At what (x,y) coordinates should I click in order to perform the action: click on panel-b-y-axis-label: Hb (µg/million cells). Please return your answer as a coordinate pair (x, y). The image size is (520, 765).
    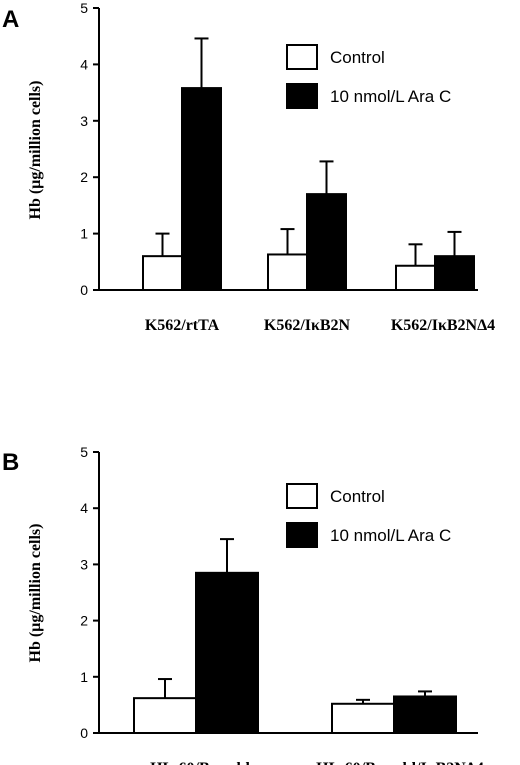
    Looking at the image, I should click on (35, 593).